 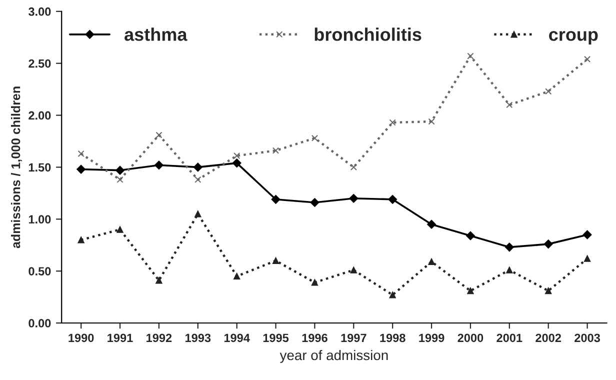 I want to click on x-tick-label: 2000, so click(x=471, y=338).